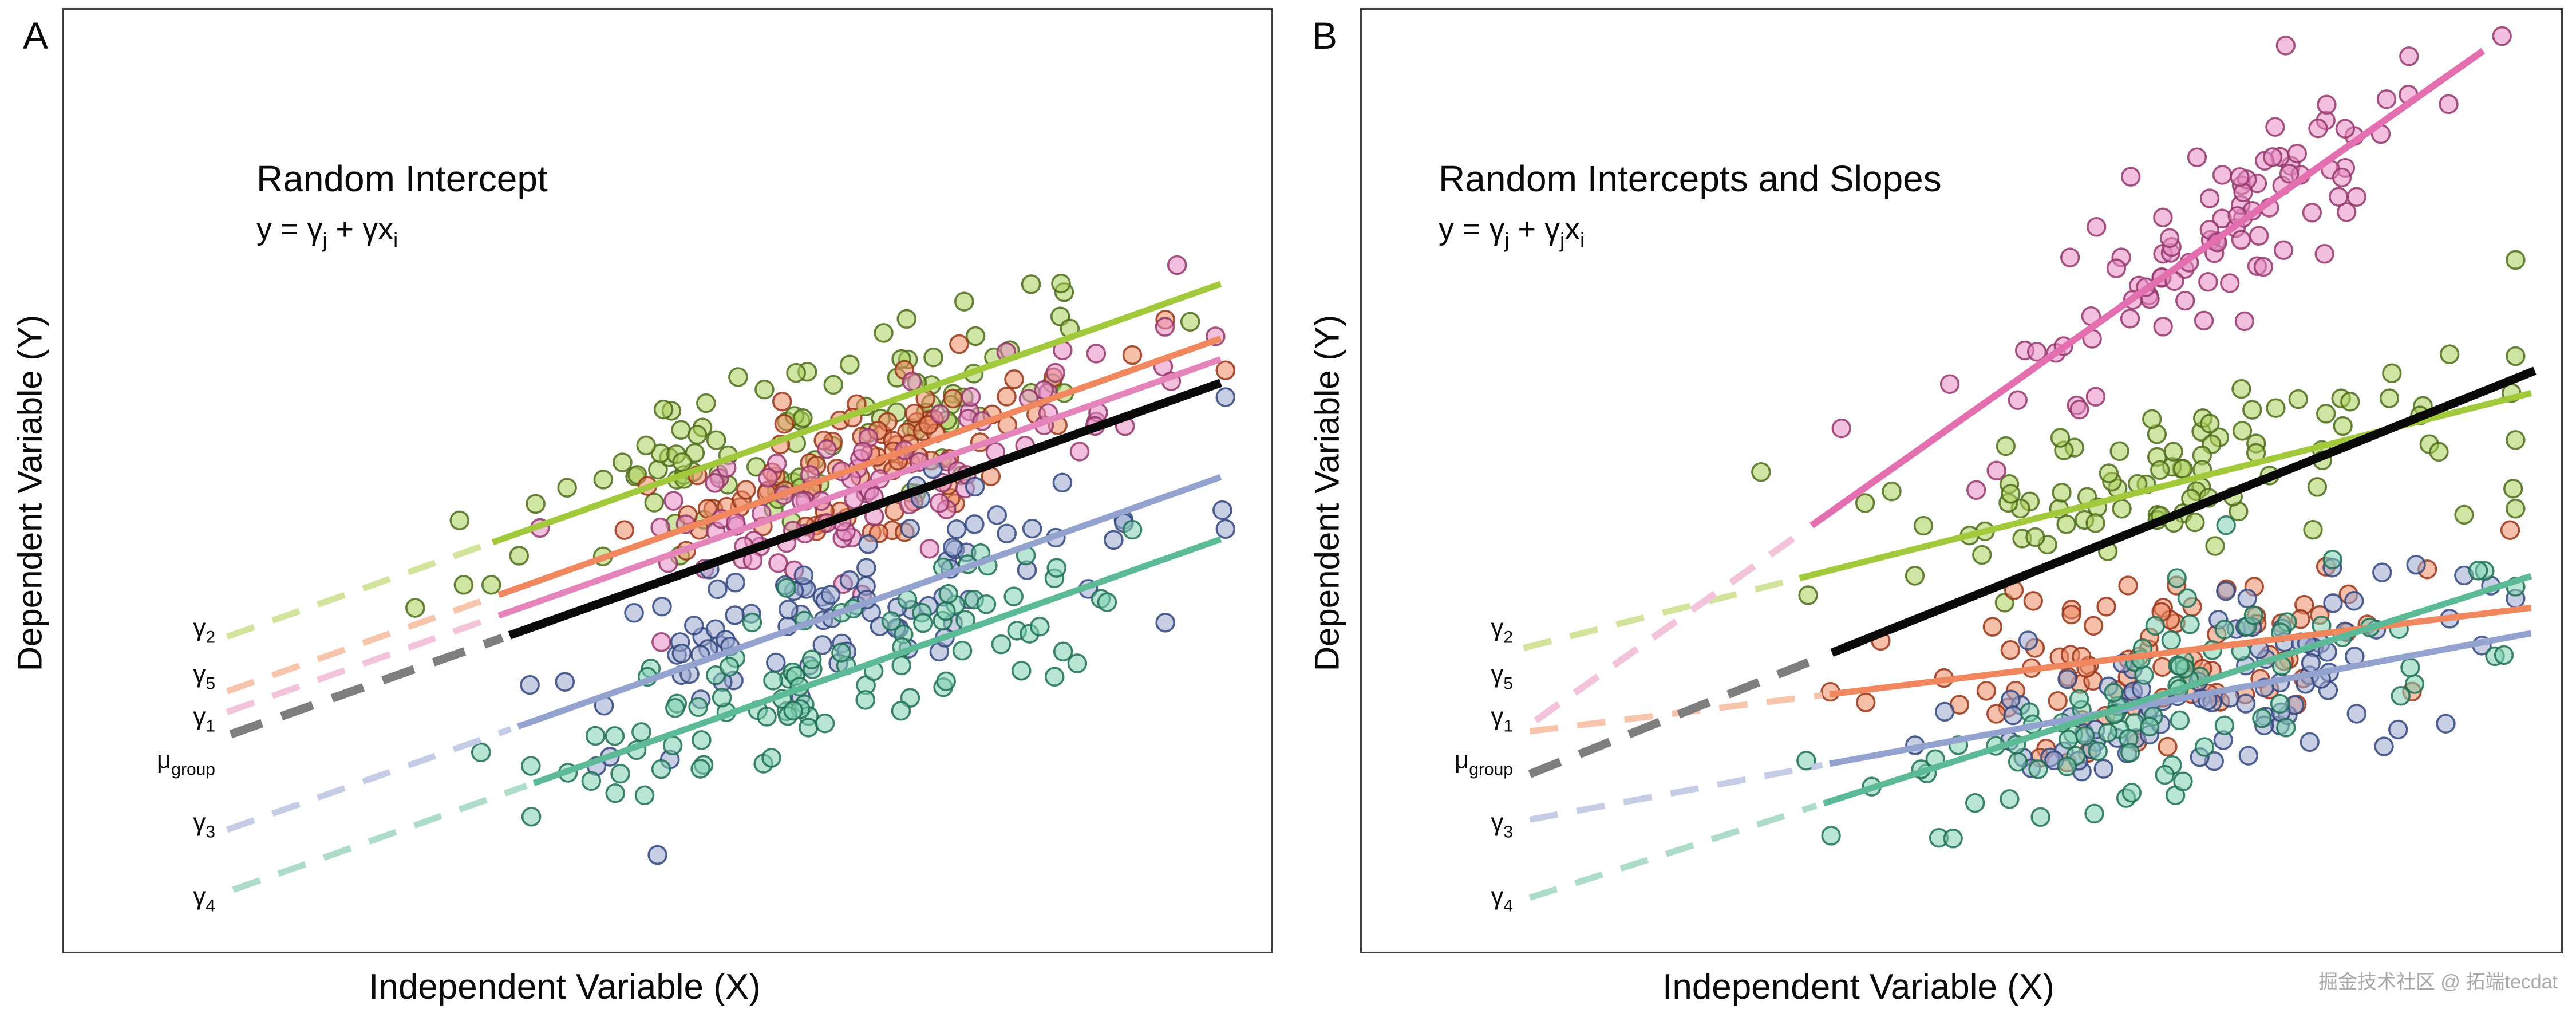 The image size is (2576, 1017). I want to click on fit-line-gamma2, so click(856, 413).